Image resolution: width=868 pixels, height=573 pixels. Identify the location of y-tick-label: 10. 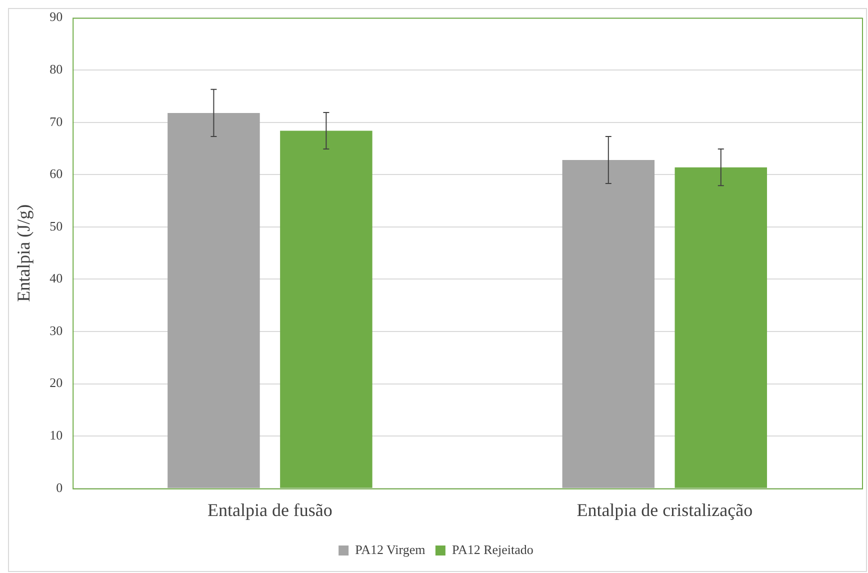
(56, 435).